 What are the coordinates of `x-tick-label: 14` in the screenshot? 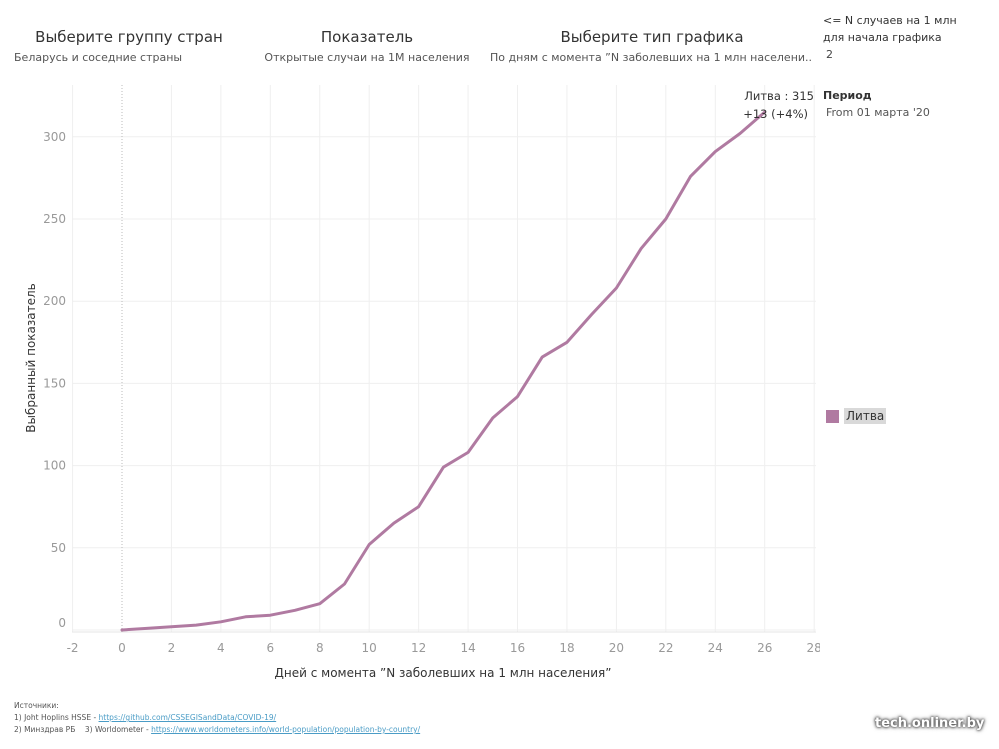 It's located at (467, 648).